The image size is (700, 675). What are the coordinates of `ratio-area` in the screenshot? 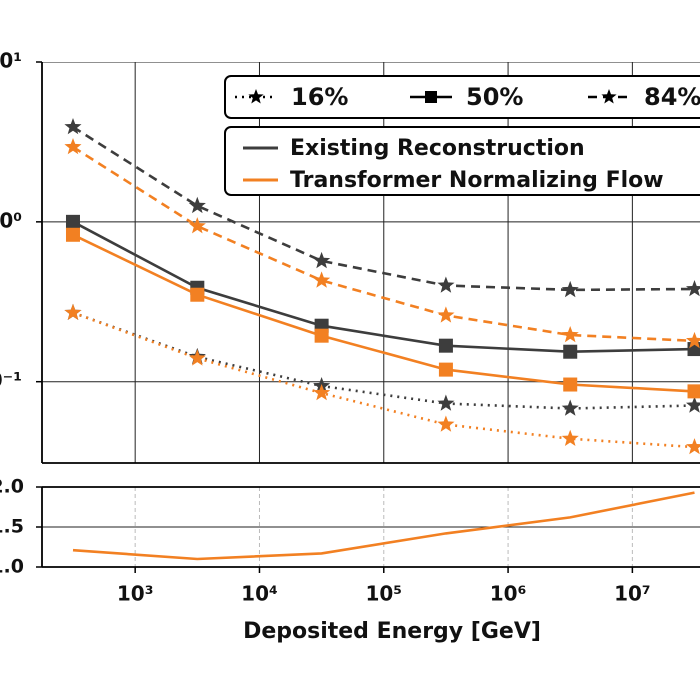 It's located at (383, 526).